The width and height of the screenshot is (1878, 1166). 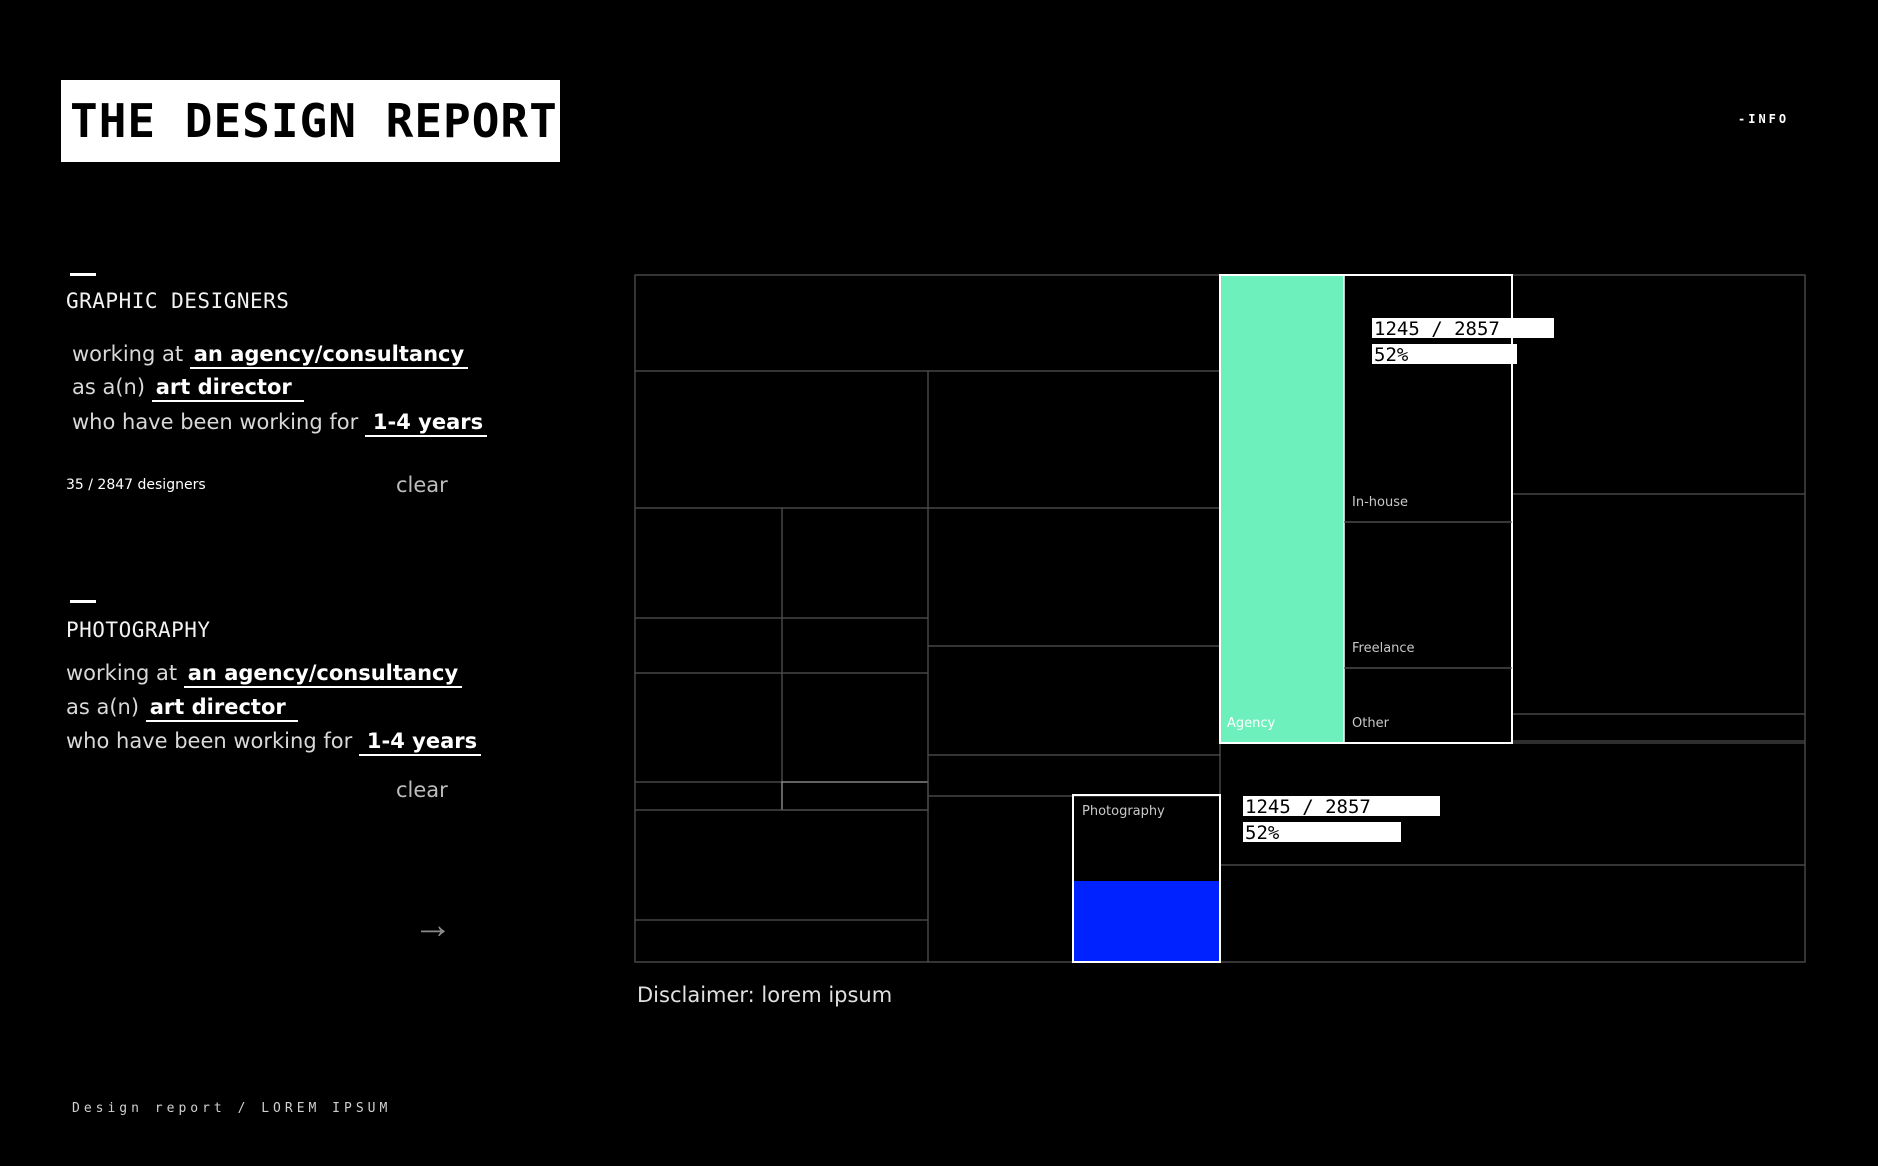 What do you see at coordinates (136, 485) in the screenshot?
I see `designer-count: 35 / 2847 designers` at bounding box center [136, 485].